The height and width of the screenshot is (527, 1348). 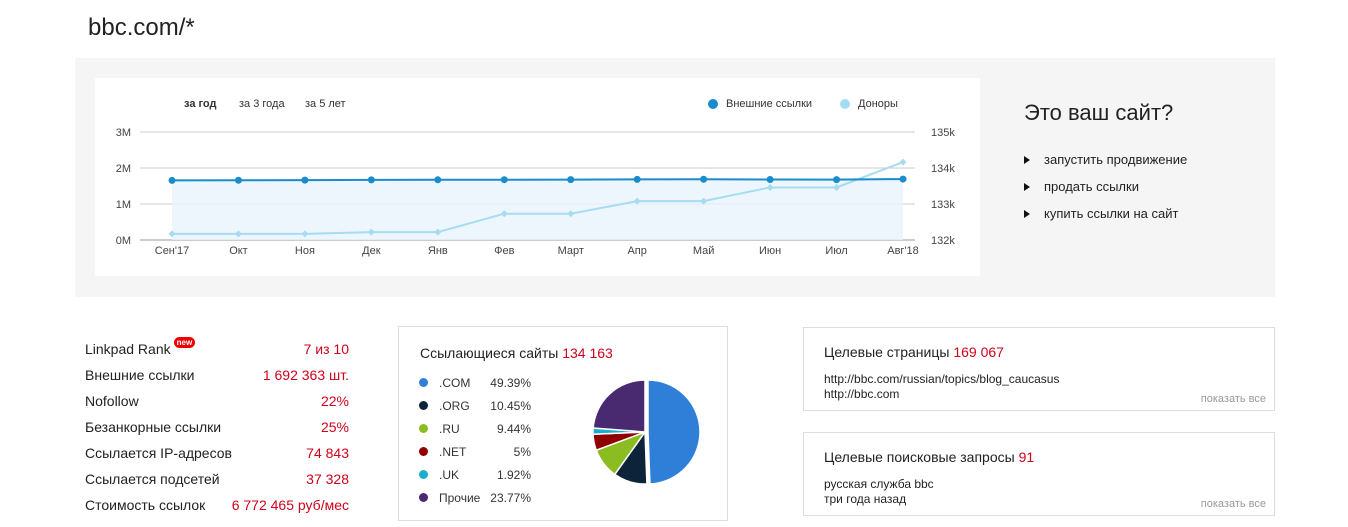 I want to click on target-pages-title: Целевые страницы 169 067, so click(x=914, y=352).